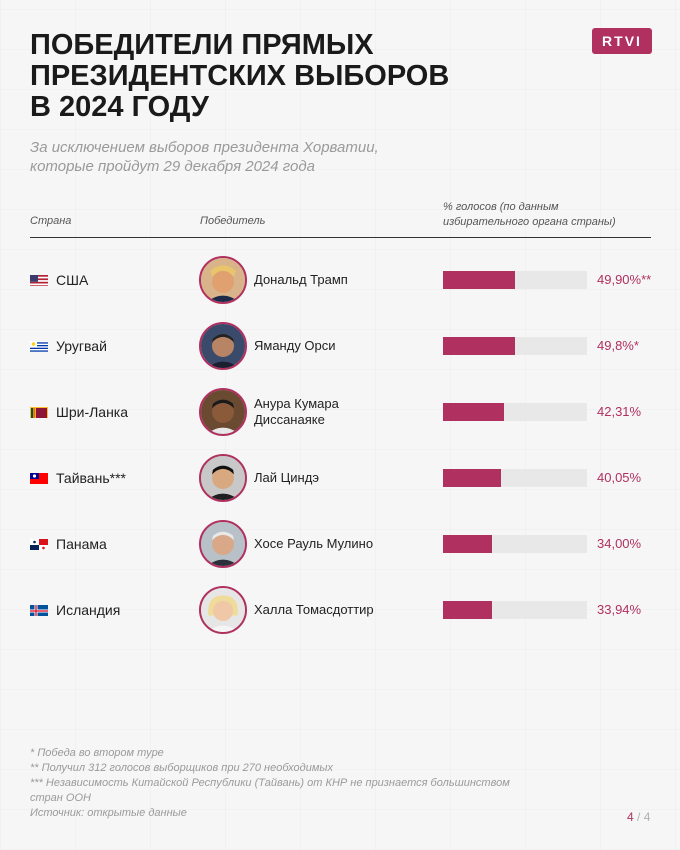 The width and height of the screenshot is (680, 850). I want to click on winner-name: Халла Томасдоттир, so click(344, 610).